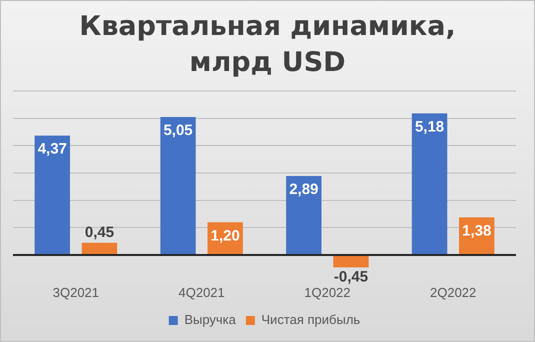  What do you see at coordinates (429, 127) in the screenshot?
I see `data-label: 5,18` at bounding box center [429, 127].